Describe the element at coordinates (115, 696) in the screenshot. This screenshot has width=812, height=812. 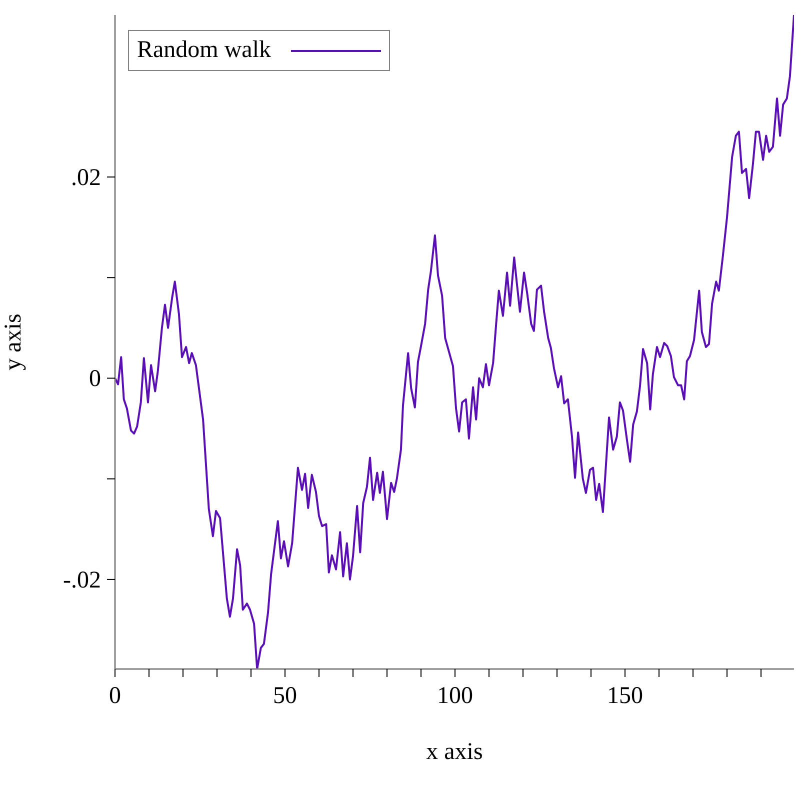
I see `x-tick-label: 0` at that location.